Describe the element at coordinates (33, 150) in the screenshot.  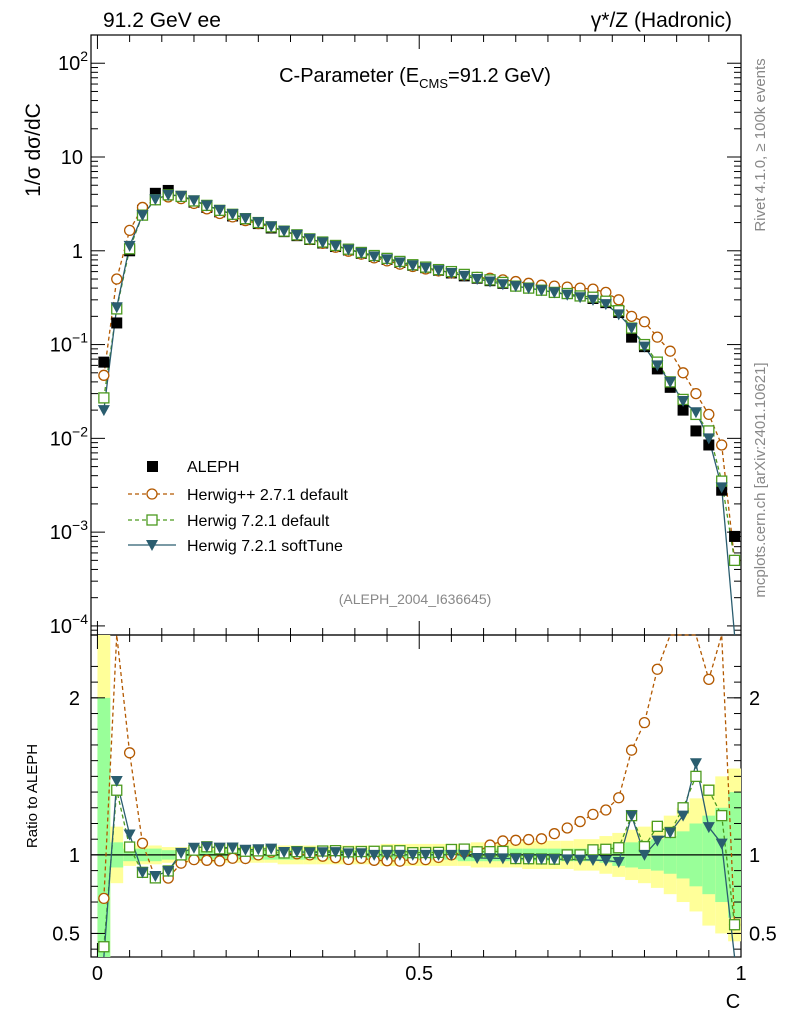
I see `y-axis-label: 1/σ dσ/dC` at that location.